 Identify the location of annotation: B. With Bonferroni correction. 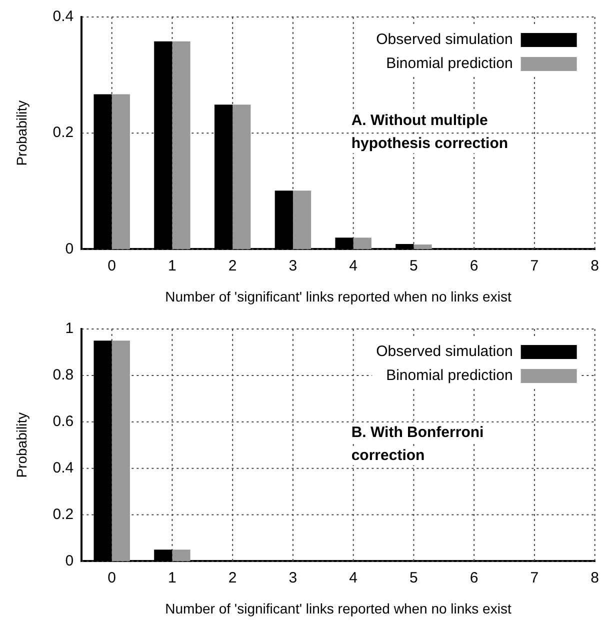
(417, 444).